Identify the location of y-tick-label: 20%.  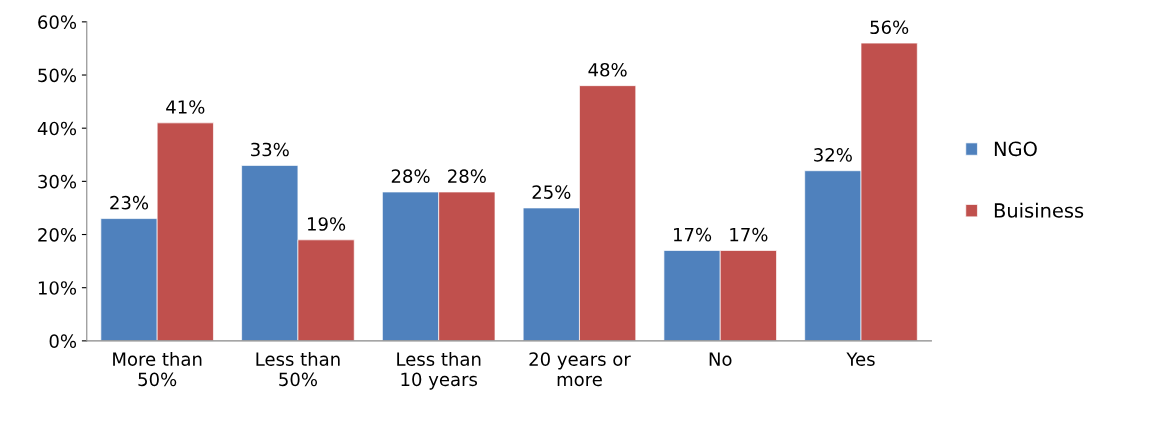
(57, 234).